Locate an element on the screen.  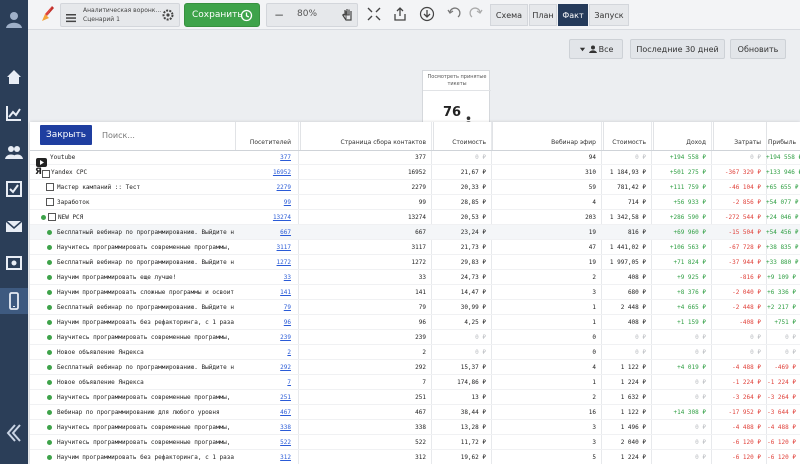
cell-visitors: 2 is located at coordinates (289, 352).